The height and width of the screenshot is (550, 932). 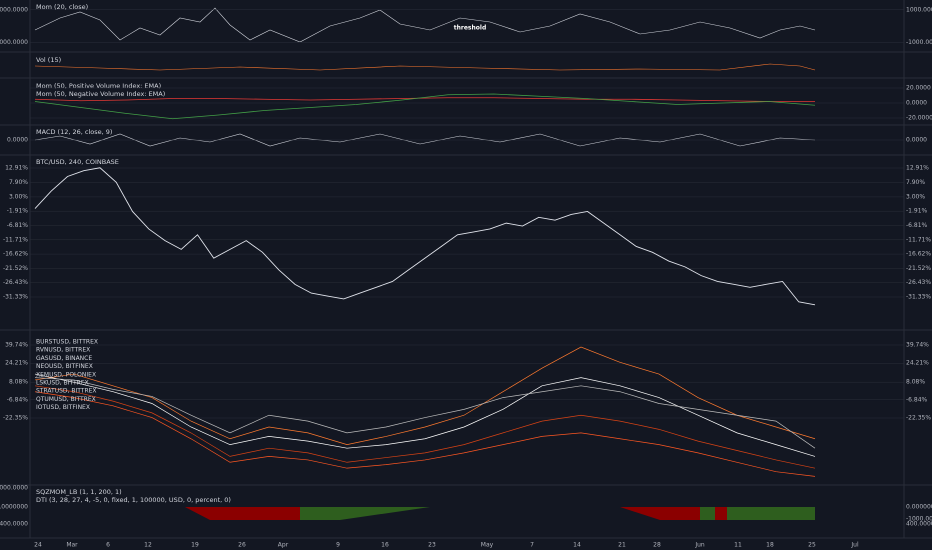 What do you see at coordinates (242, 545) in the screenshot?
I see `x-tick-label: 26` at bounding box center [242, 545].